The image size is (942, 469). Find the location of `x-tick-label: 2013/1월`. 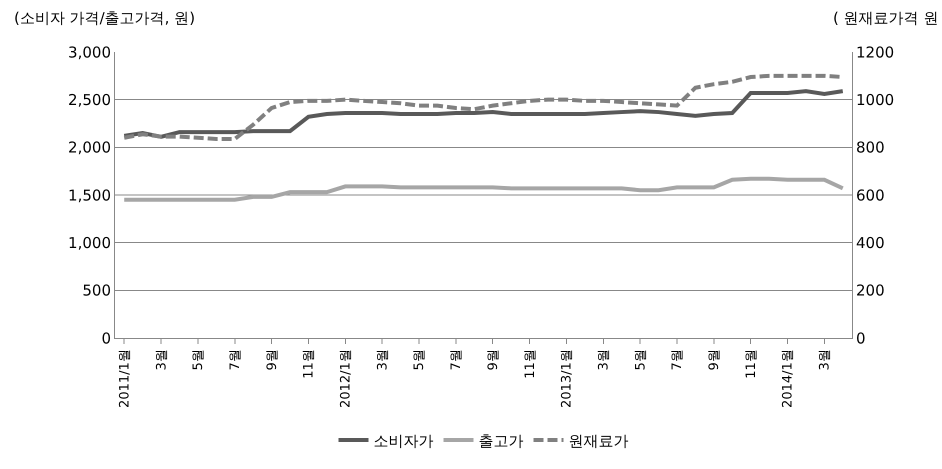

x-tick-label: 2013/1월 is located at coordinates (567, 378).